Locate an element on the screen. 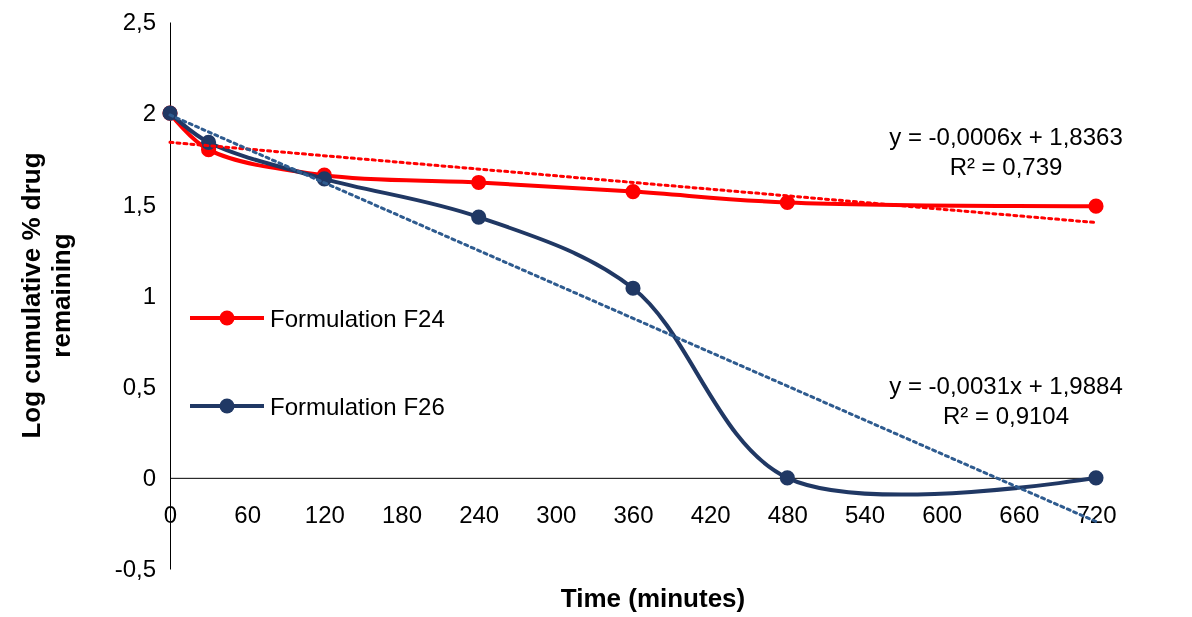 The height and width of the screenshot is (617, 1192). y-tick-label: 2 is located at coordinates (149, 113).